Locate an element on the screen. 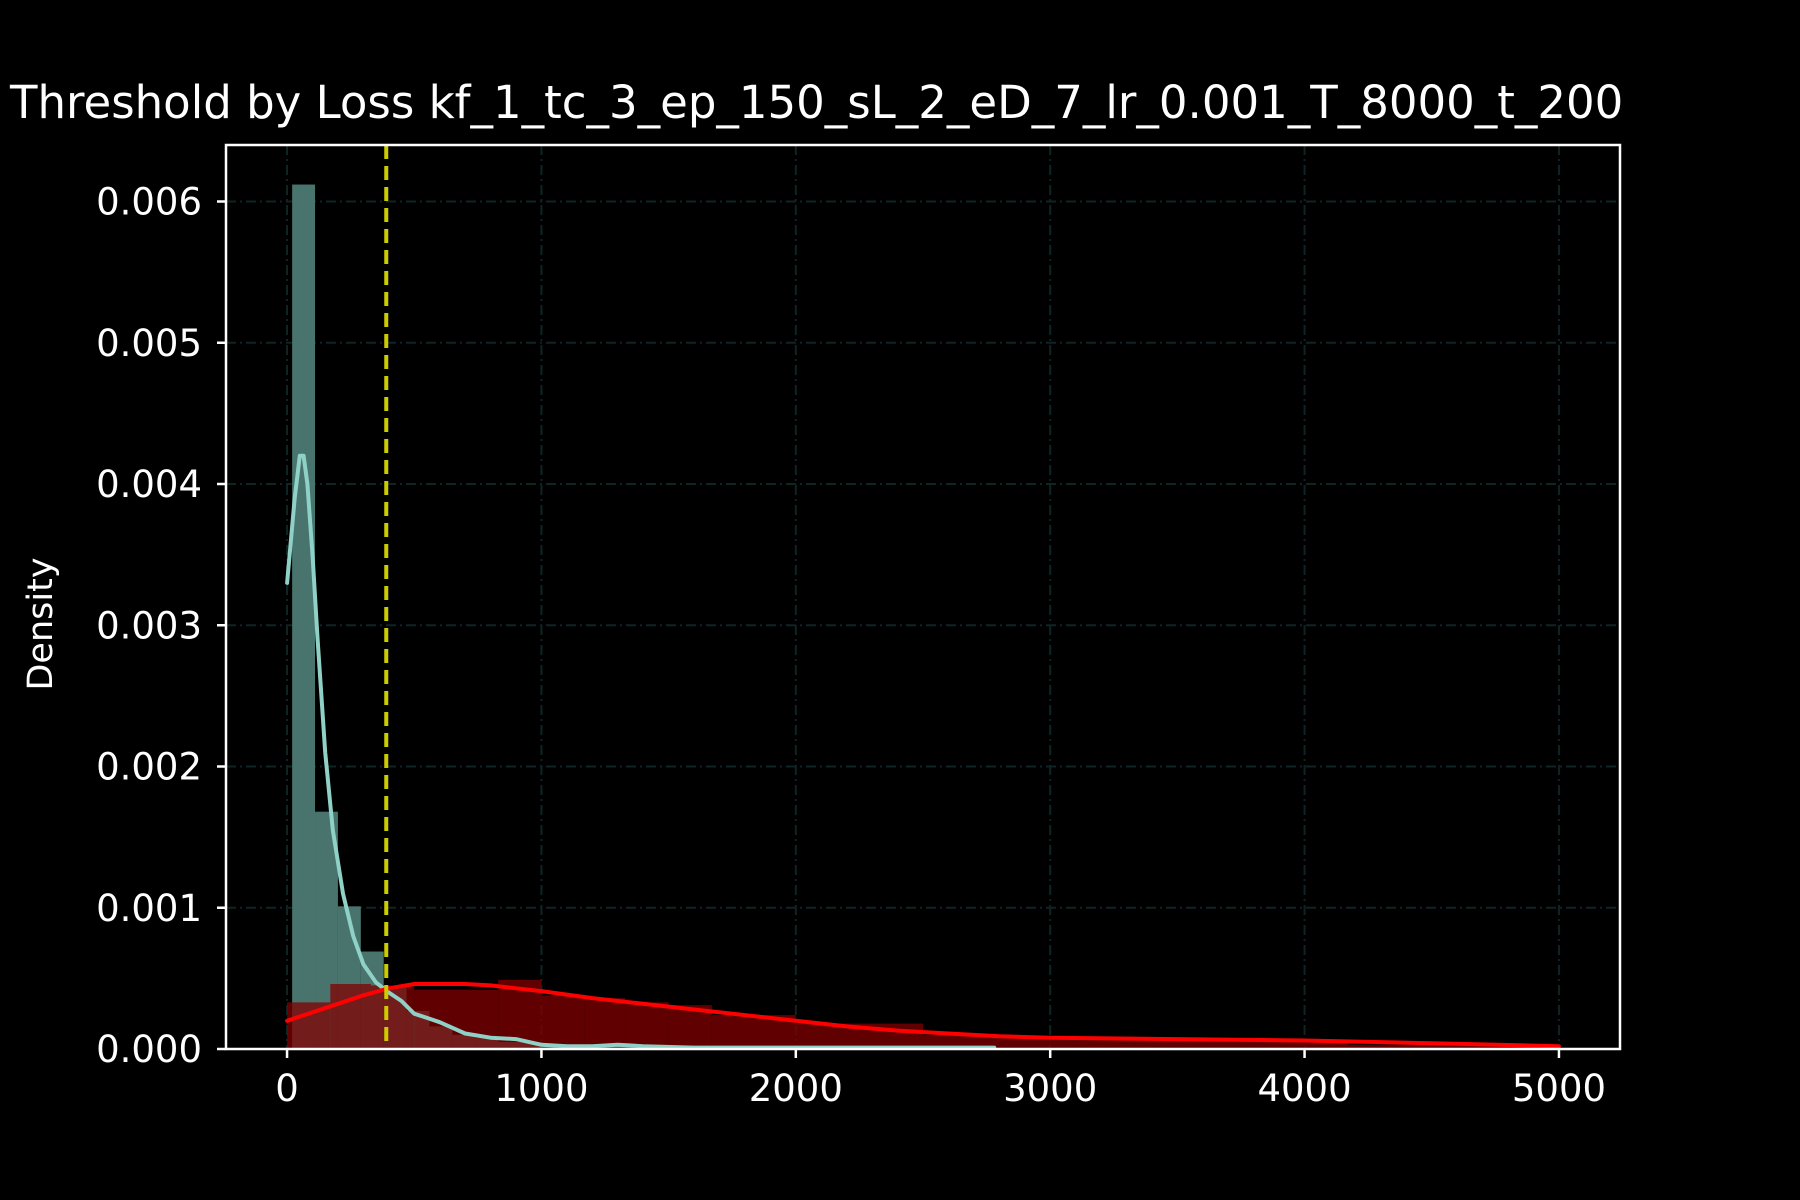  kde-line is located at coordinates (923, 1015).